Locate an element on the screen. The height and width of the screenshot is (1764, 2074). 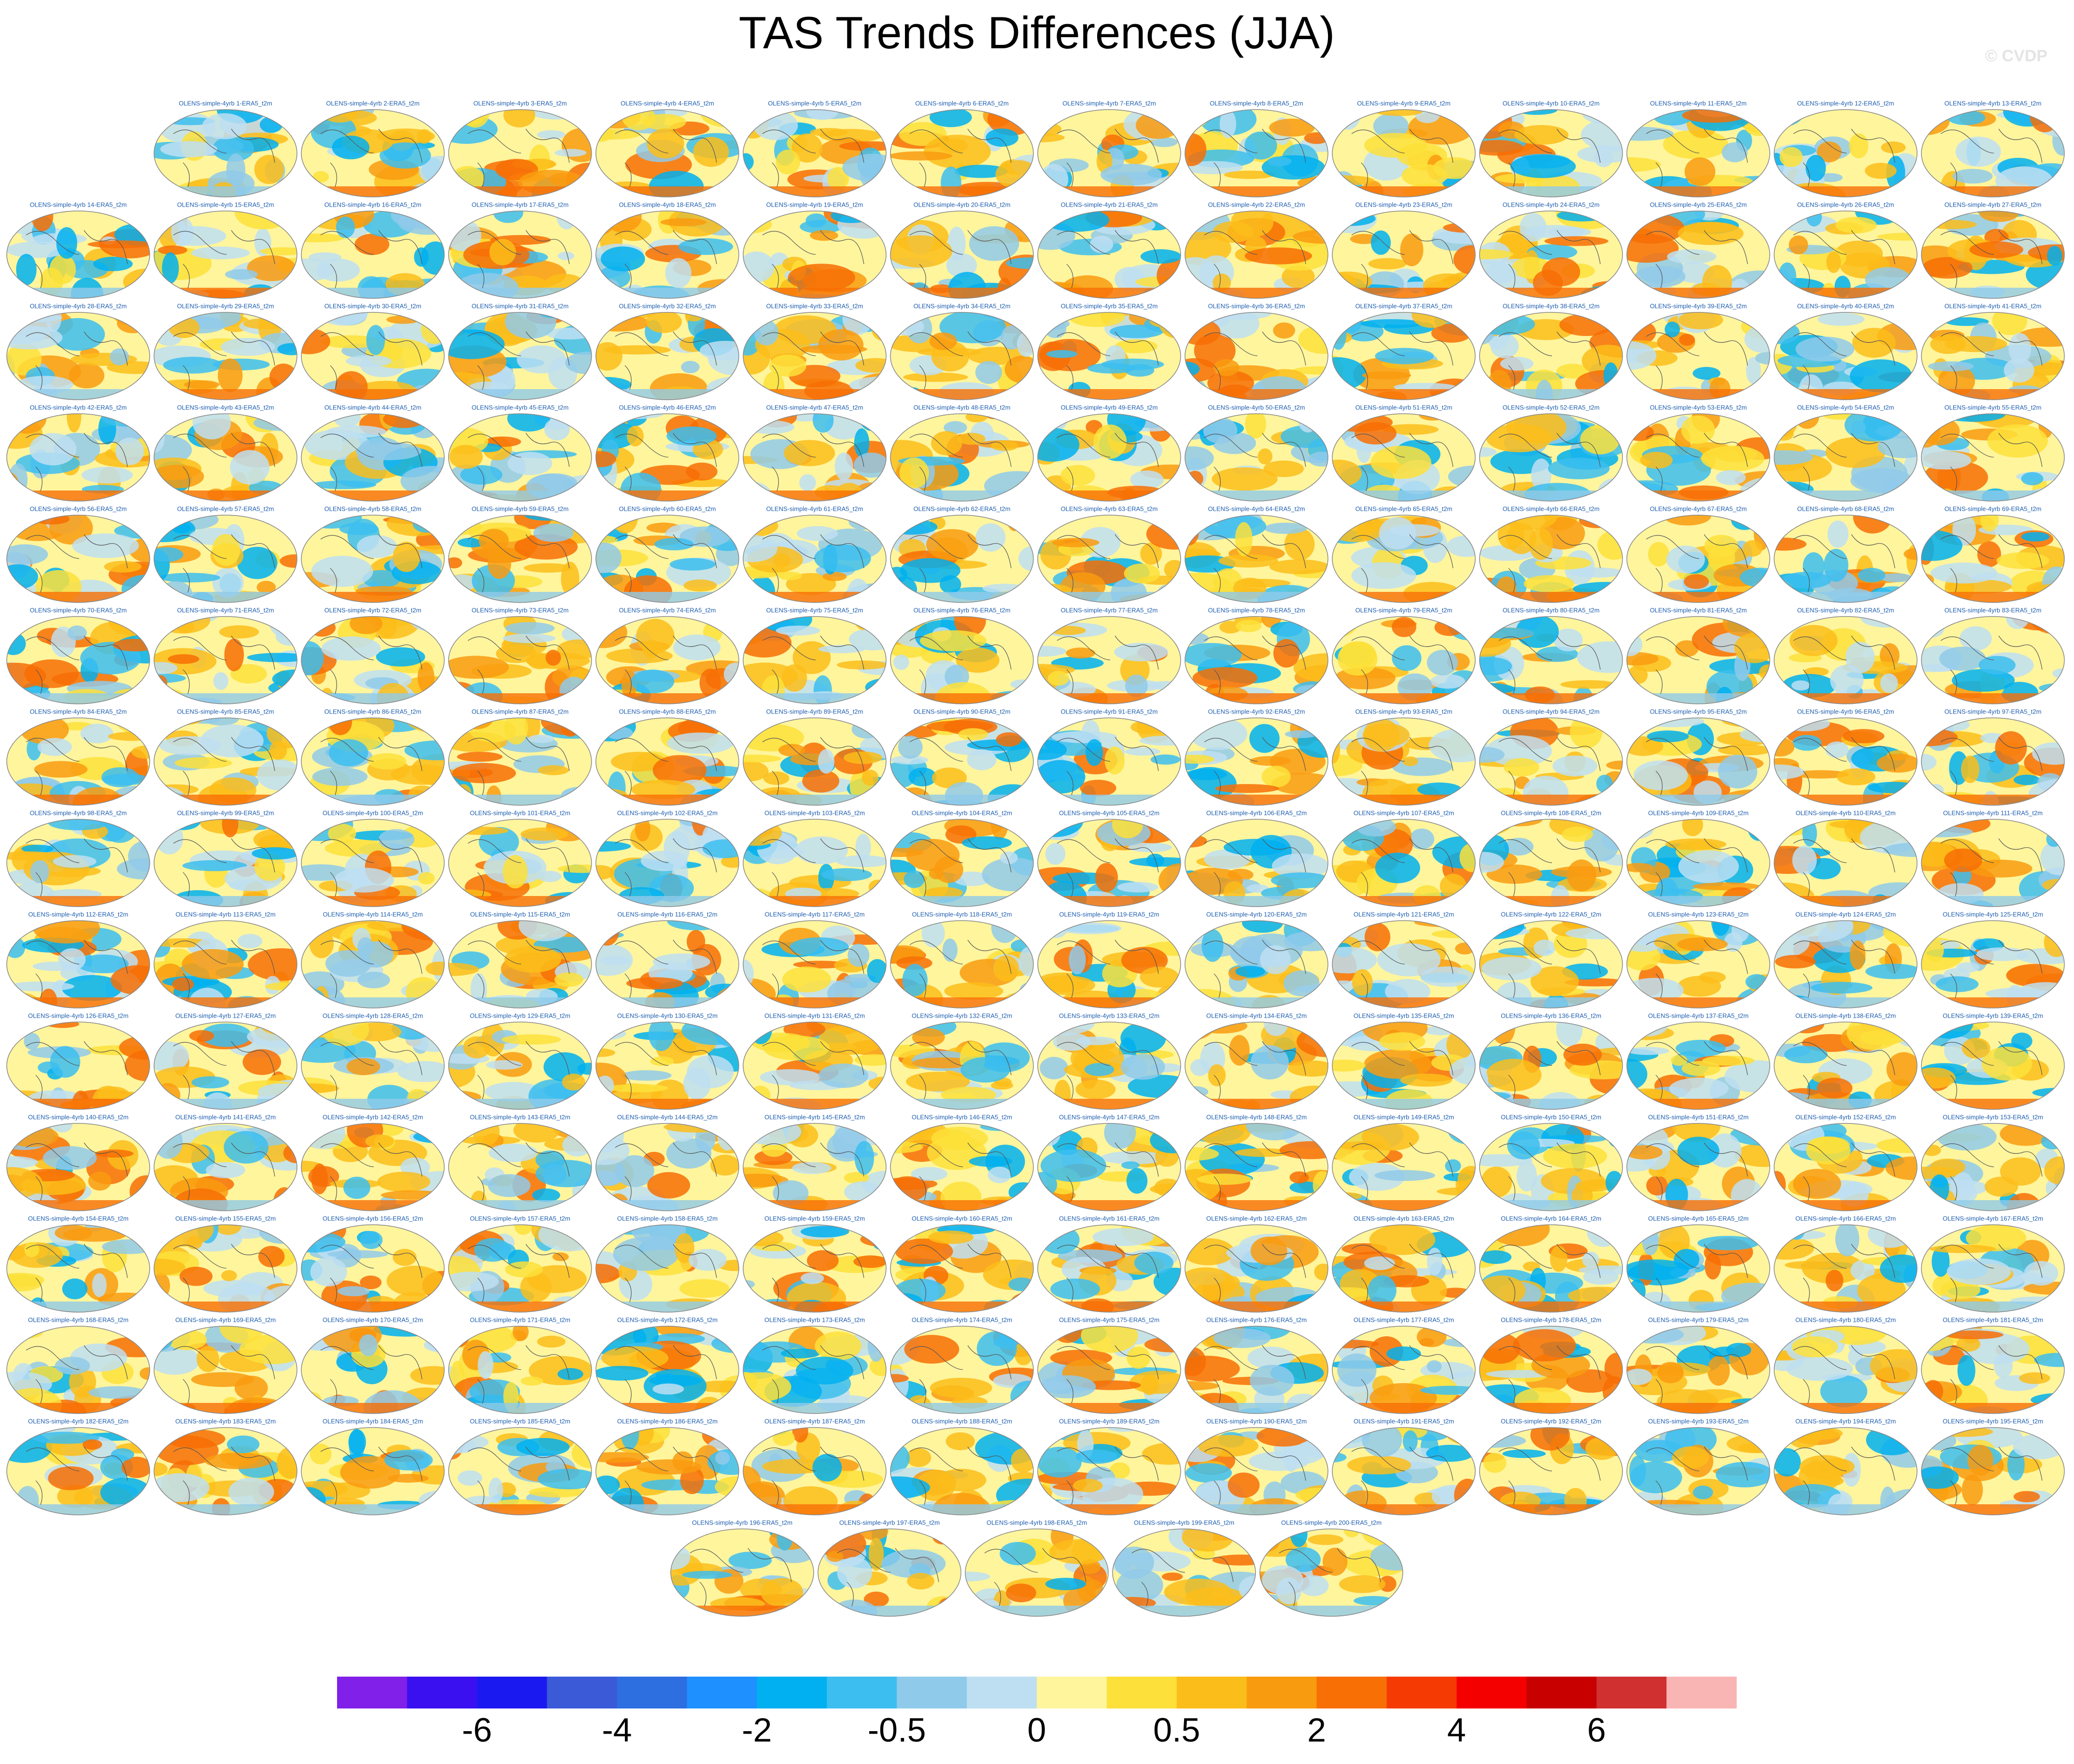
map-panel: OLENS-simple-4yrb 25-ERA5_t2m is located at coordinates (1698, 250).